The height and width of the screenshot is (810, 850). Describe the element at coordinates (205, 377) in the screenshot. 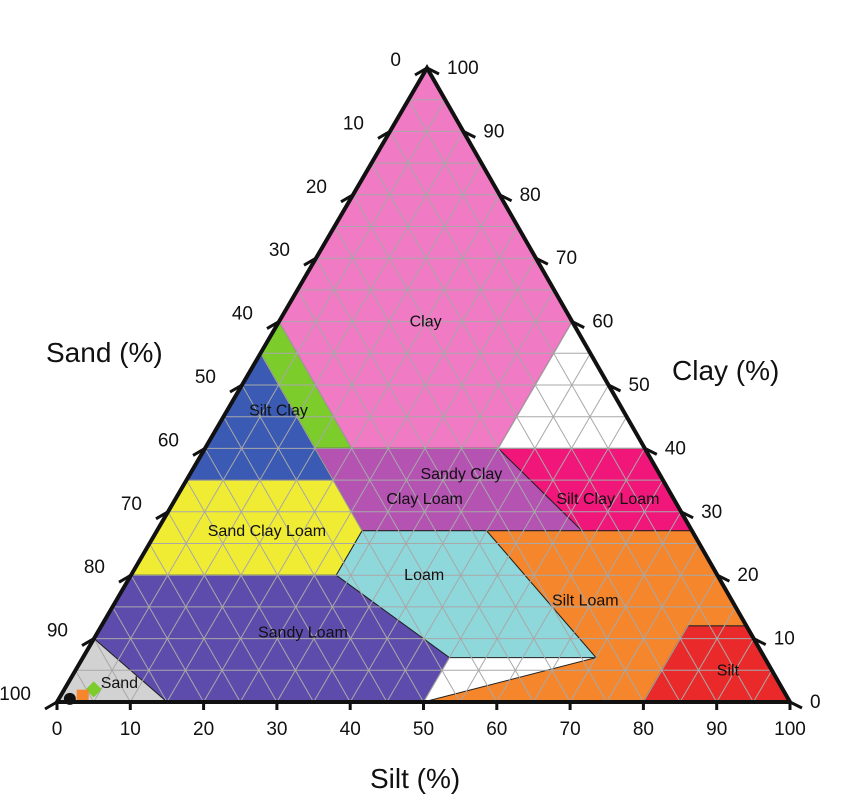

I see `sand-tick-label-50: 50` at that location.